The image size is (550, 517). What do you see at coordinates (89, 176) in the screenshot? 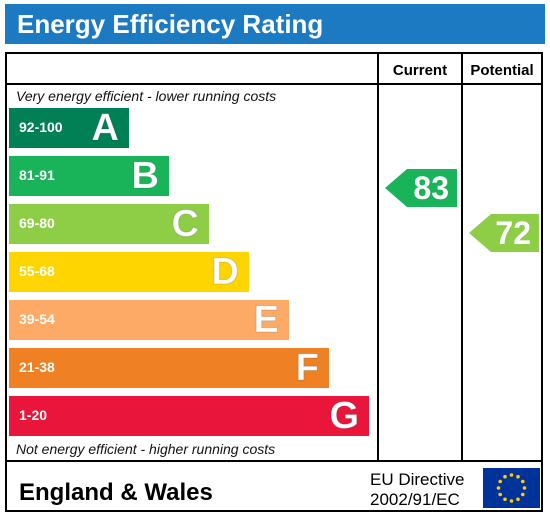
I see `band-b: 81-91 B` at bounding box center [89, 176].